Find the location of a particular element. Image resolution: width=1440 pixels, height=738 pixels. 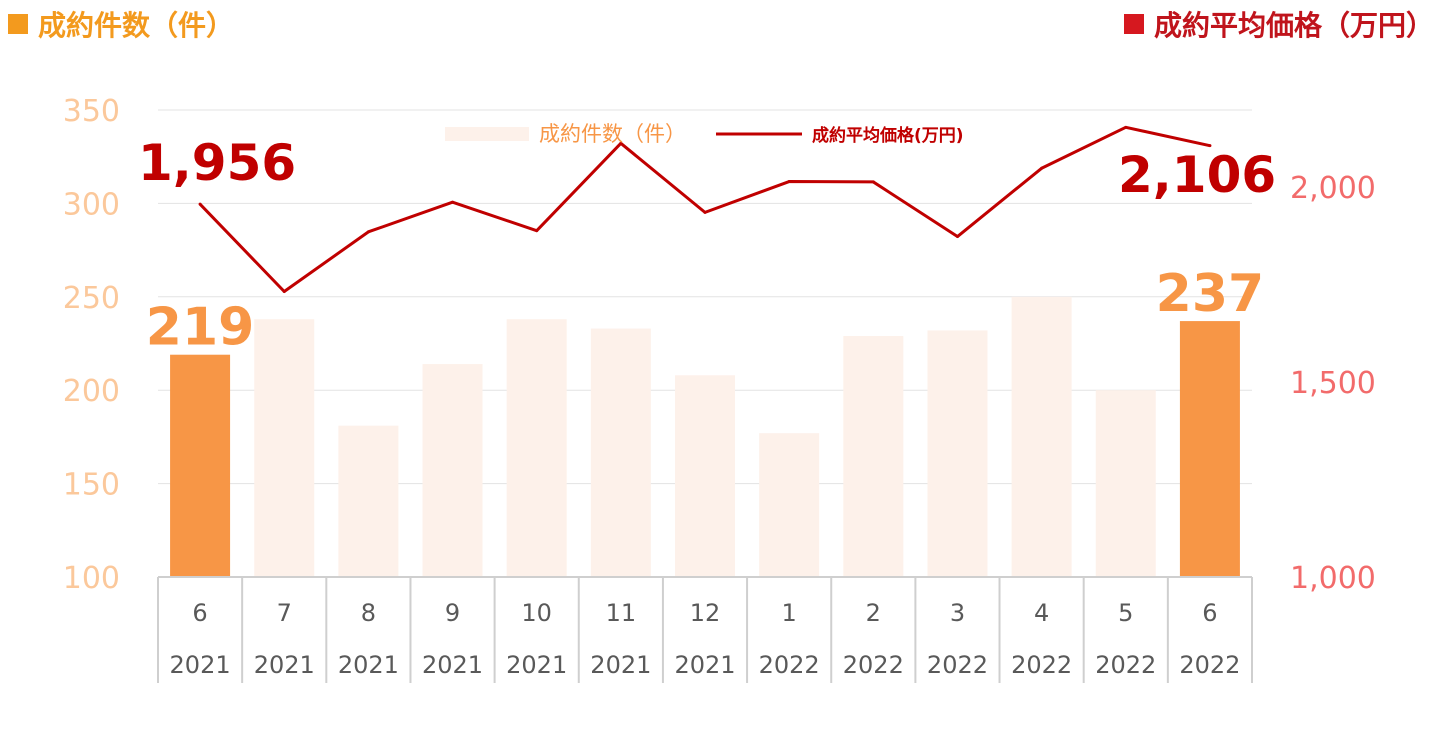

legend-bar-swatch is located at coordinates (487, 134).